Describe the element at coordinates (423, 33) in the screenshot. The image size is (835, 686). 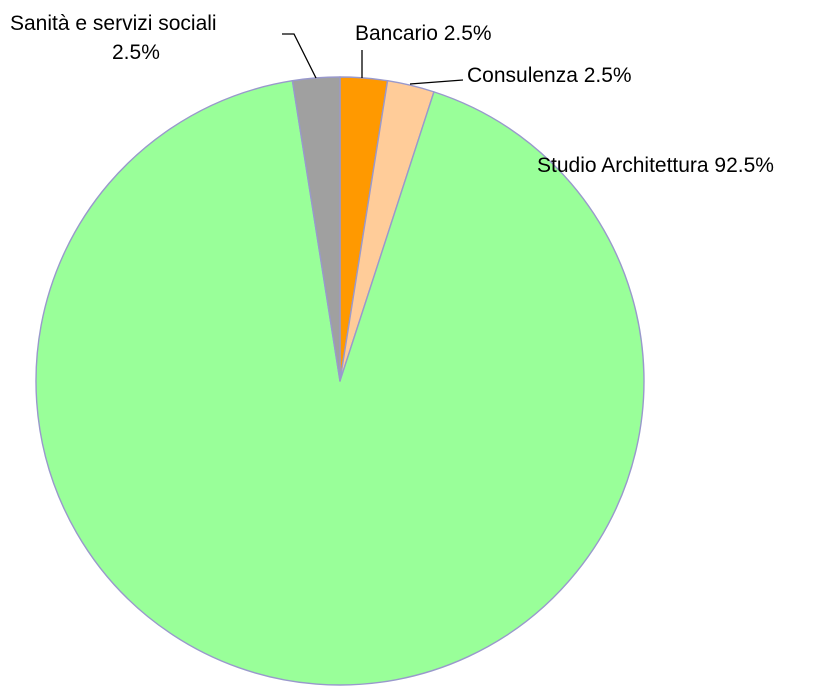
I see `label-bancario: Bancario 2.5%` at that location.